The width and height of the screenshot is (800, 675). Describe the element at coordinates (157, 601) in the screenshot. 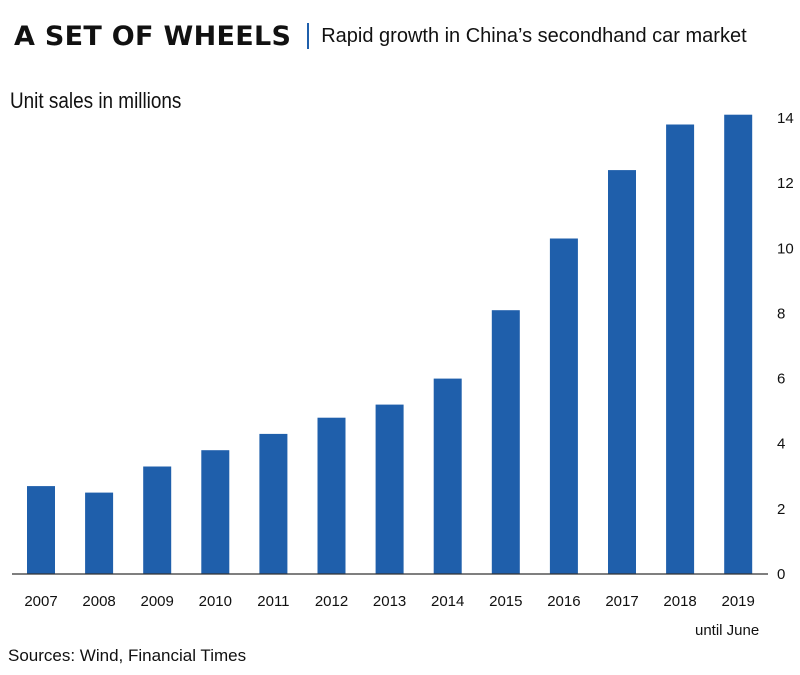

I see `x-tick-label-2009: 2009` at that location.